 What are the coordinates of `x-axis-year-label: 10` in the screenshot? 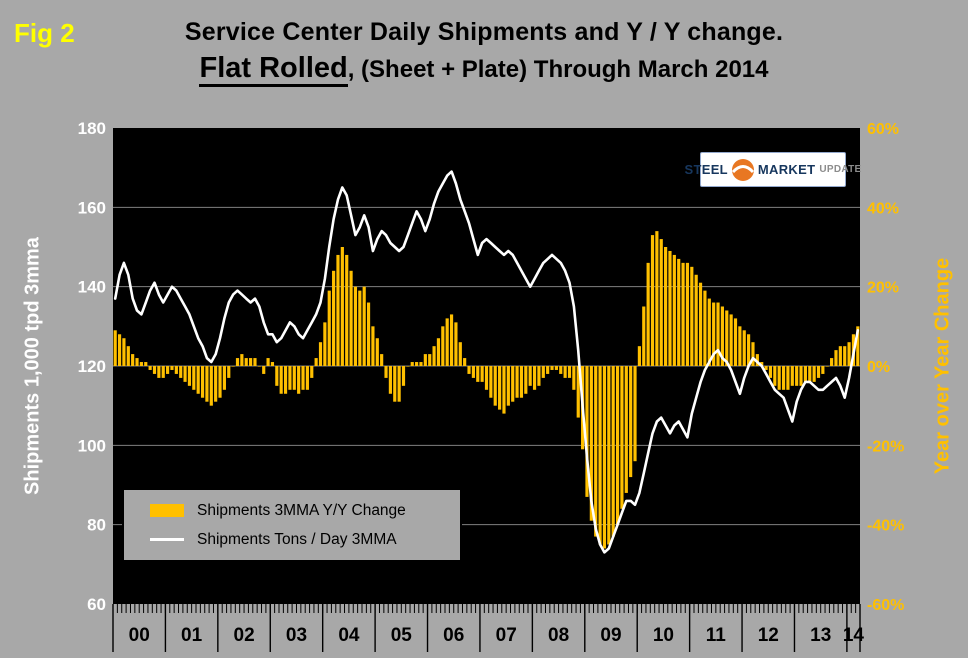 It's located at (663, 635).